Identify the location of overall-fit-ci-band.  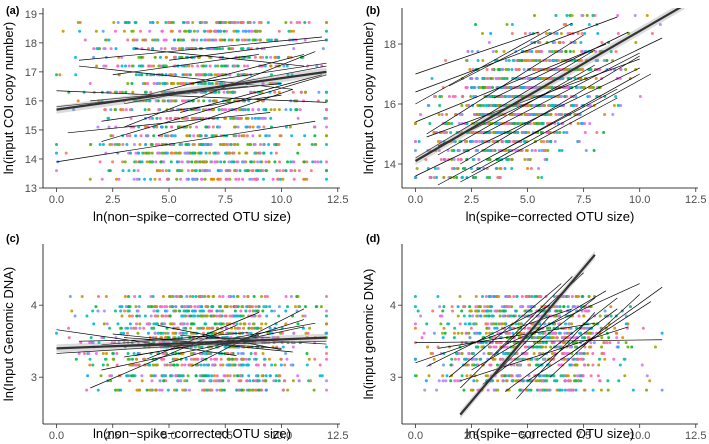
(550, 86).